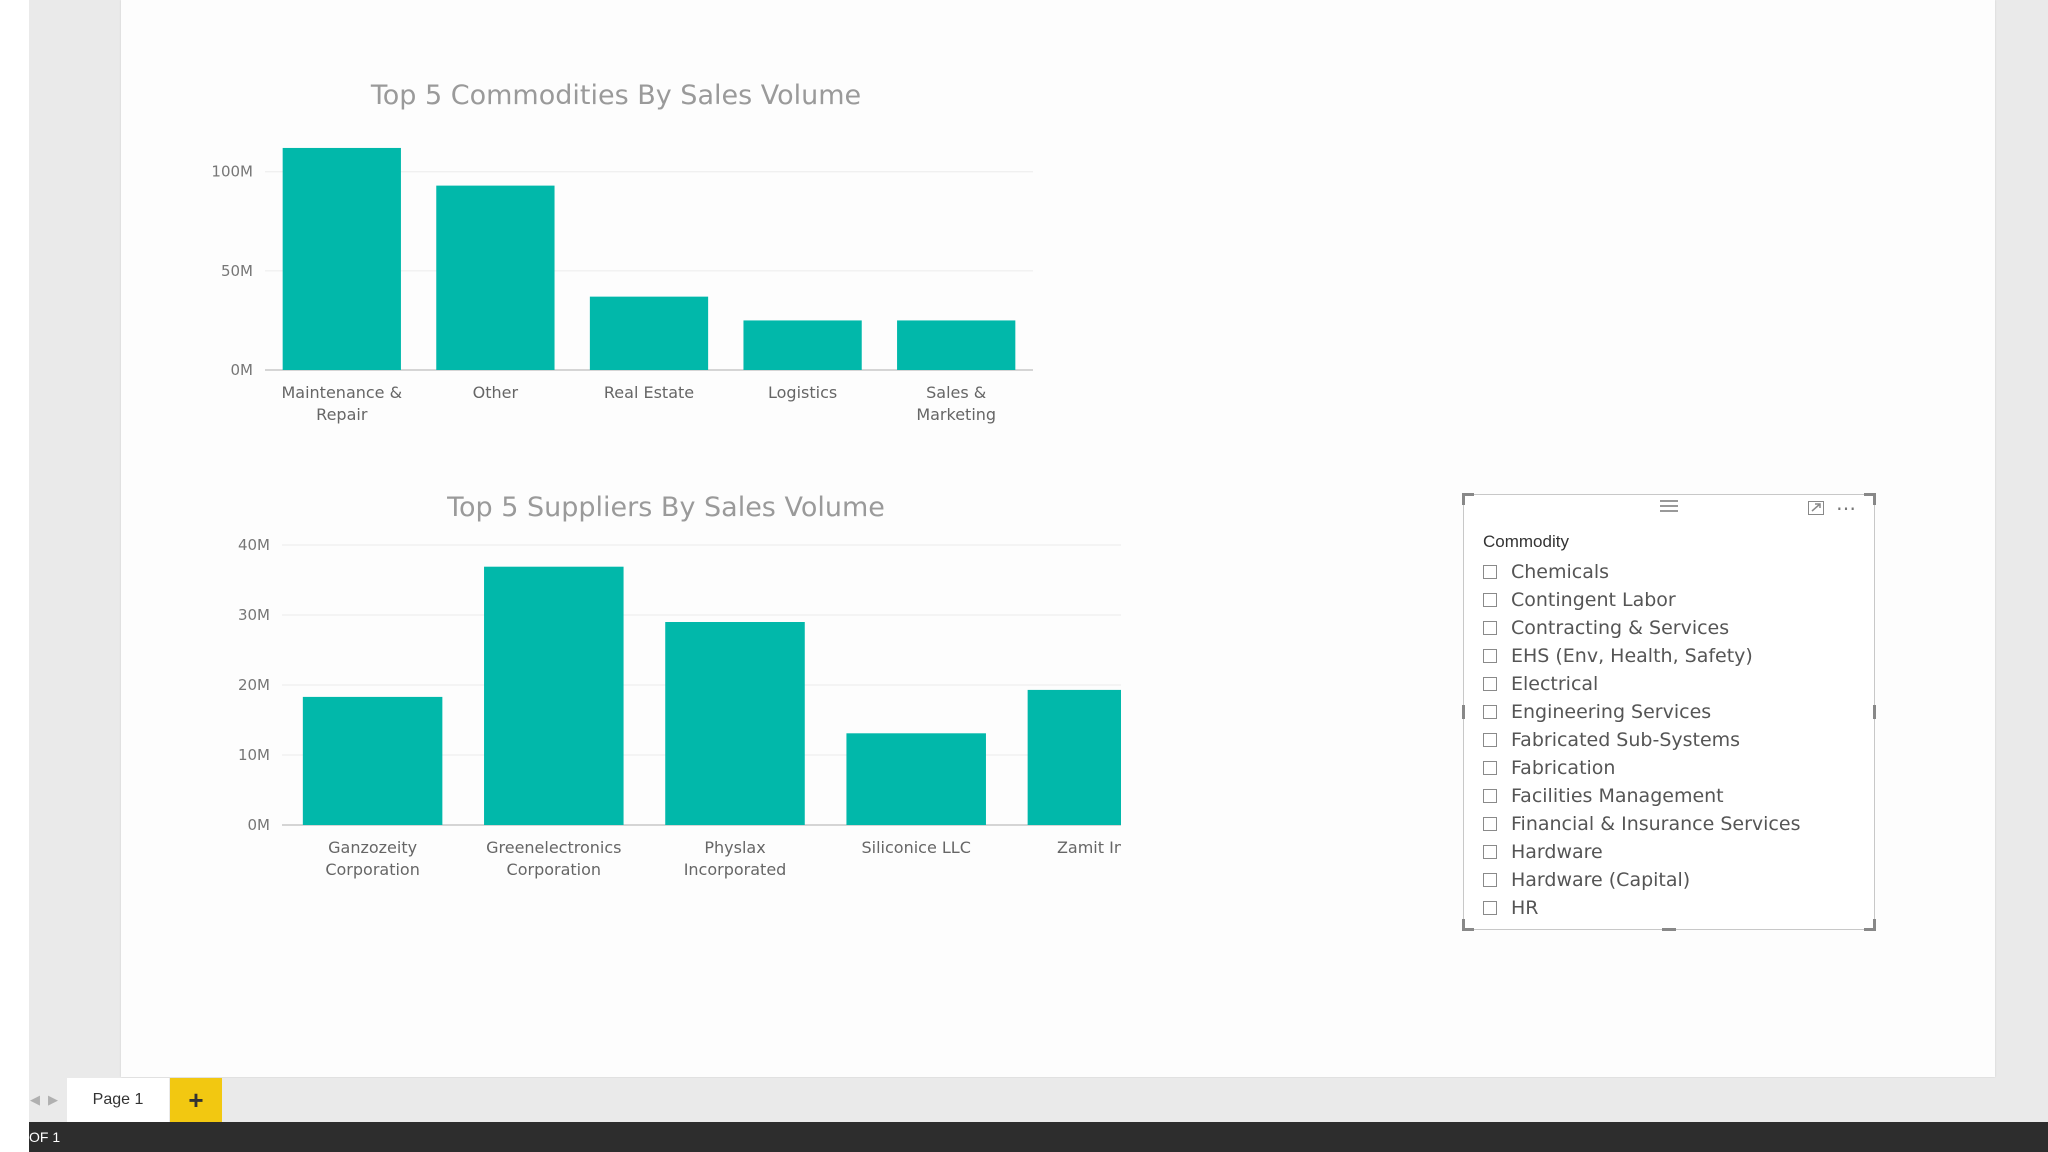  Describe the element at coordinates (1593, 600) in the screenshot. I see `slicer-item-label: Contingent Labor` at that location.